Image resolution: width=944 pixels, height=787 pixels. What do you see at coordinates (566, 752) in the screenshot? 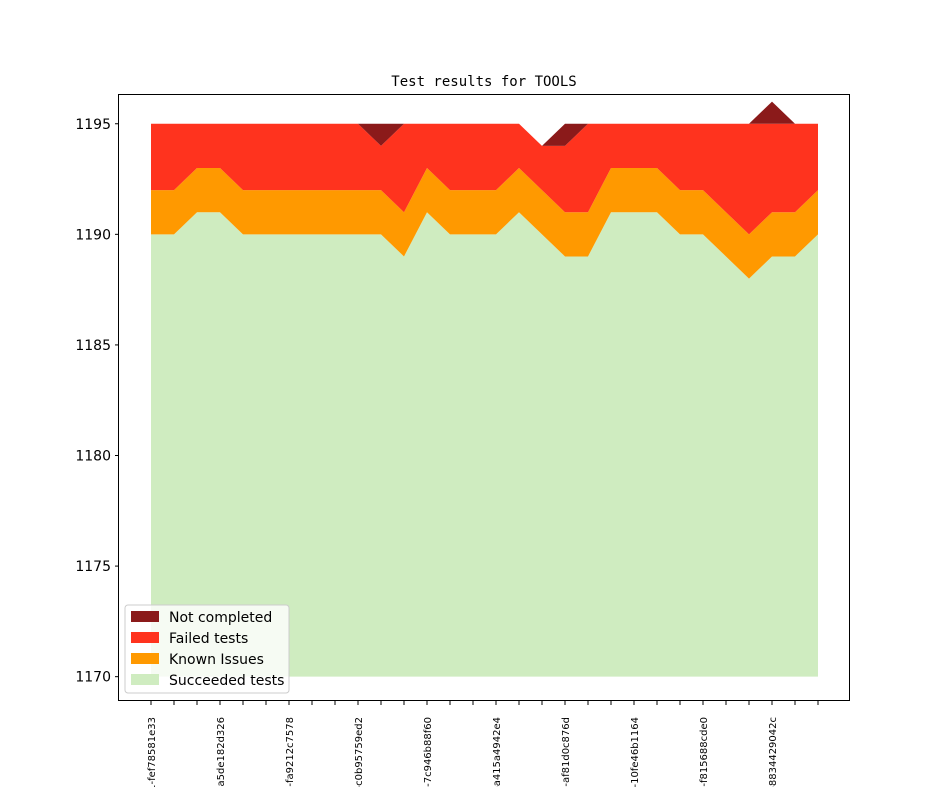
I see `x-tick-label: 7-af81d0c876d` at bounding box center [566, 752].